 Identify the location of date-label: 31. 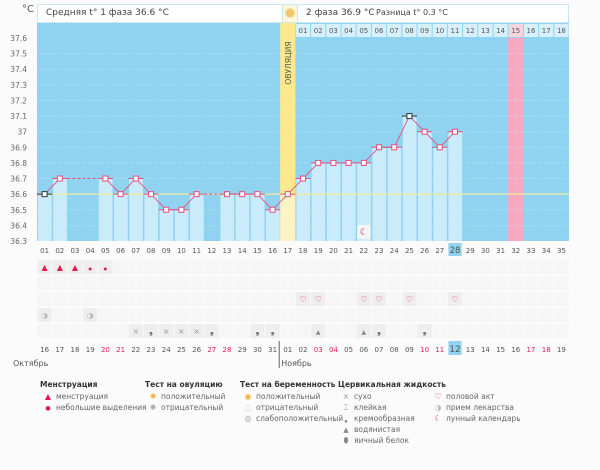
(272, 350).